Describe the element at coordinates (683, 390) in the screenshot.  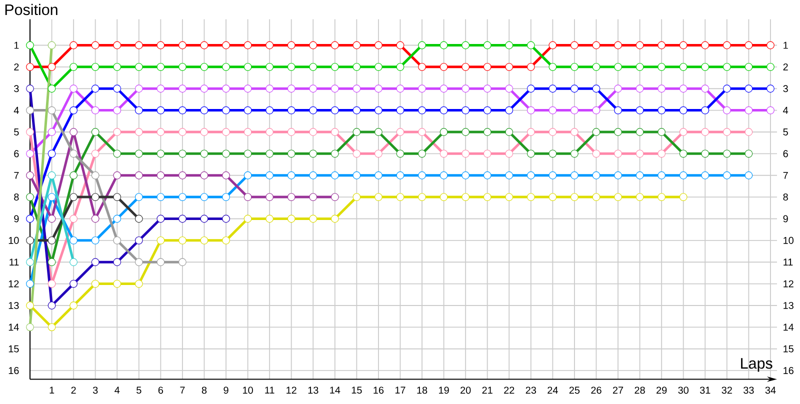
I see `x-tick-label: 30` at that location.